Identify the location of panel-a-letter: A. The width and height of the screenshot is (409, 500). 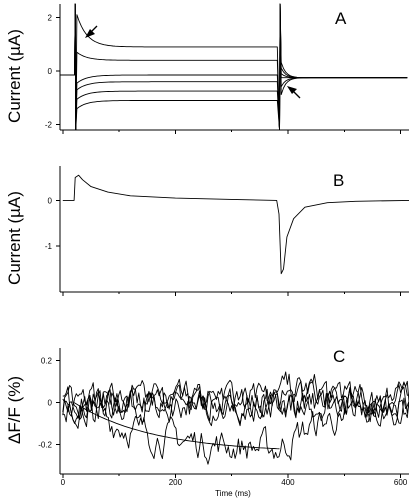
(341, 18).